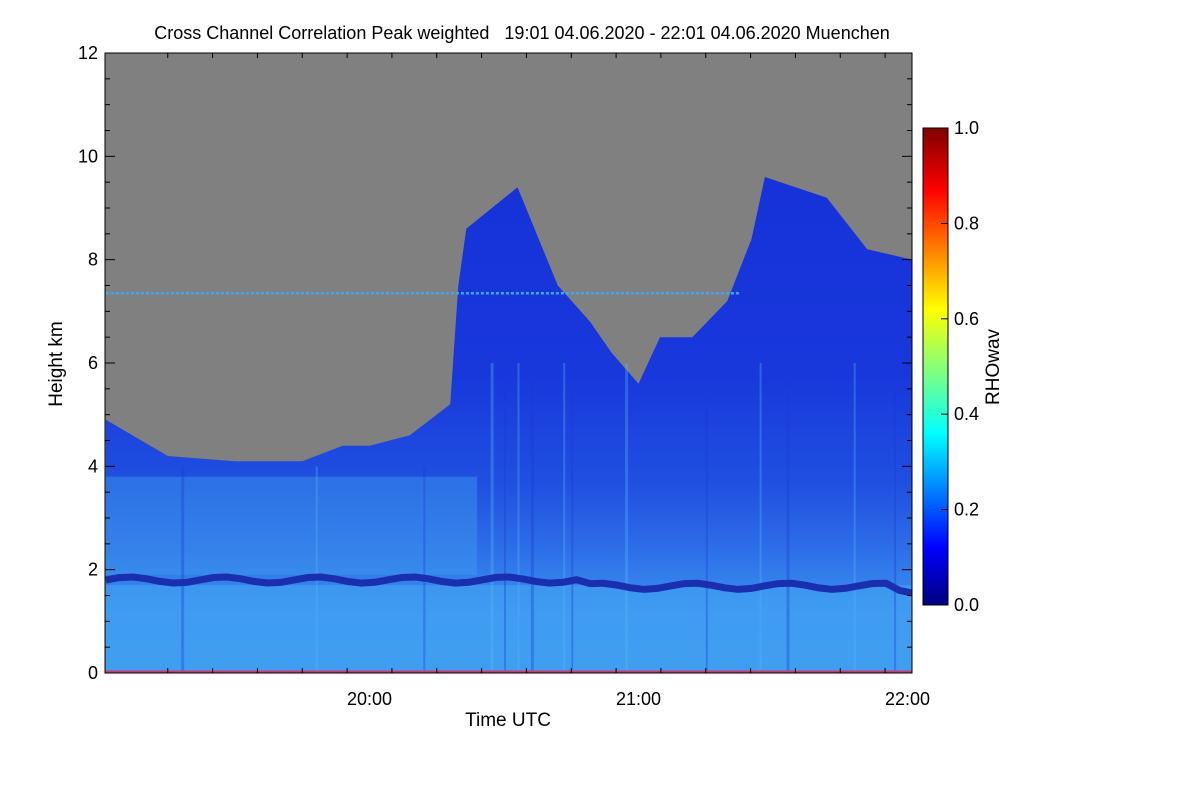 The image size is (1200, 800). Describe the element at coordinates (291, 525) in the screenshot. I see `residual-layer-band` at that location.